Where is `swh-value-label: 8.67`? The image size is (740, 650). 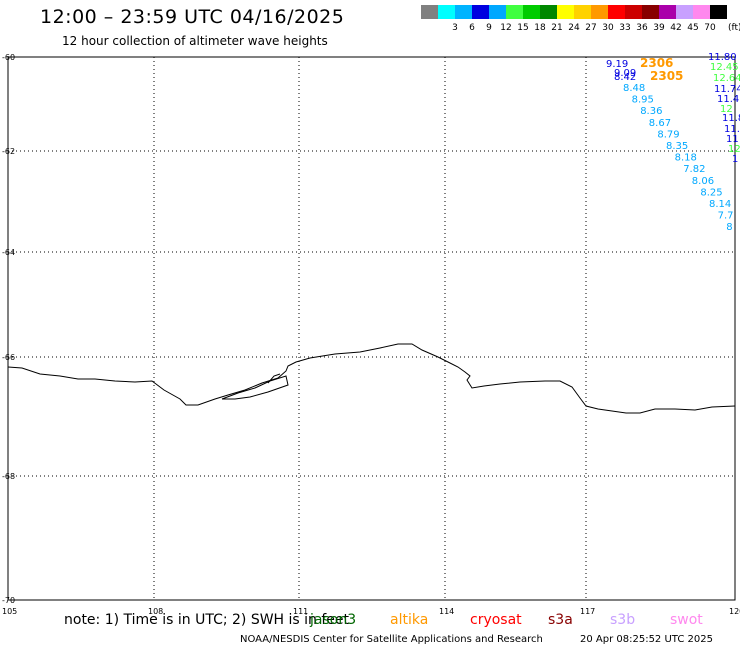
swh-value-label: 8.67 is located at coordinates (660, 123).